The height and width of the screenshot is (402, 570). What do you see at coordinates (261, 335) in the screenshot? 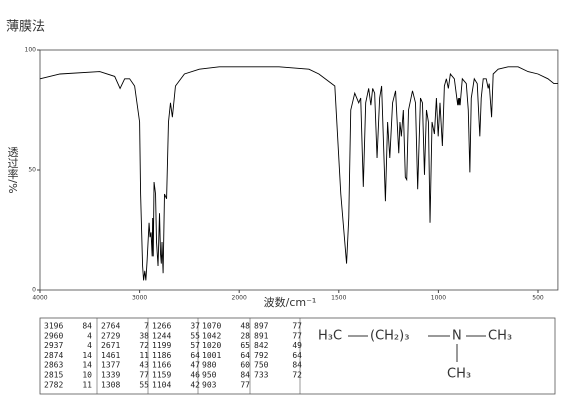
I see `peak-wavenumber: 891` at bounding box center [261, 335].